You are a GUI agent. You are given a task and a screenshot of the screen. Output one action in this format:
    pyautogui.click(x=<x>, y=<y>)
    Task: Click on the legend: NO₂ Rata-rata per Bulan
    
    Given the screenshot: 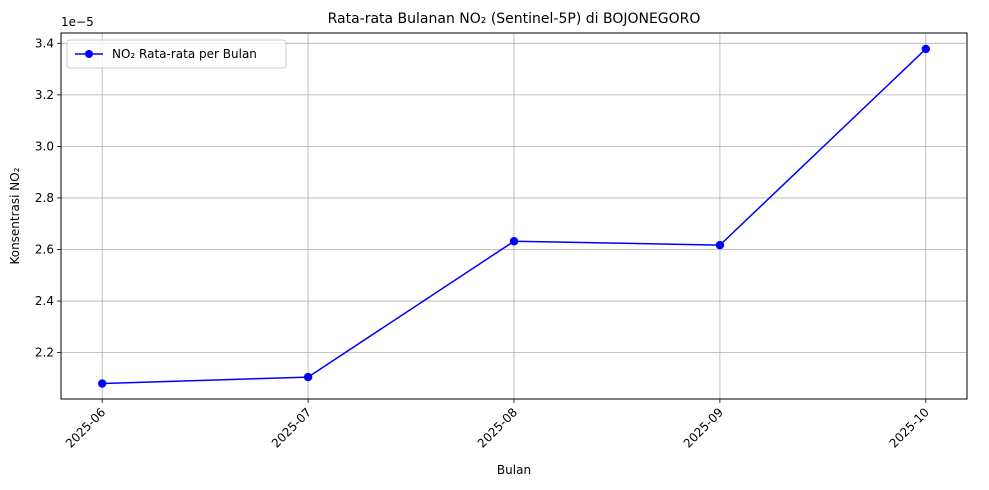 What is the action you would take?
    pyautogui.click(x=176, y=54)
    